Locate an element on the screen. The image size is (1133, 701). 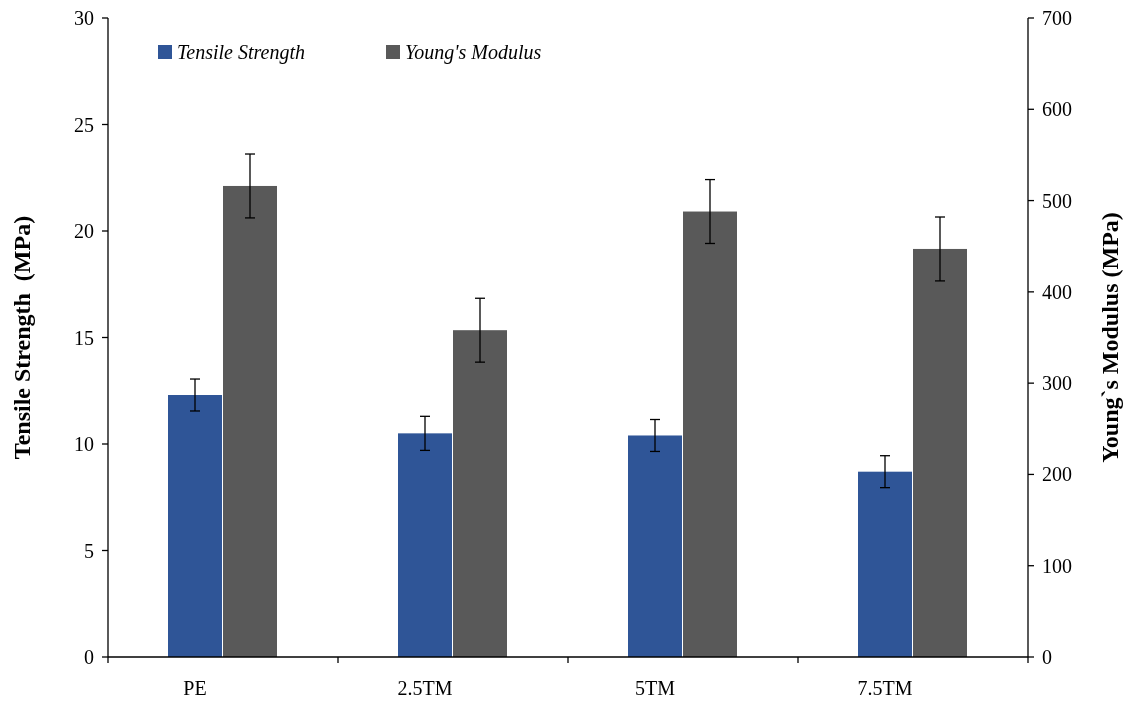
y2-tick-label: 400 is located at coordinates (1057, 291).